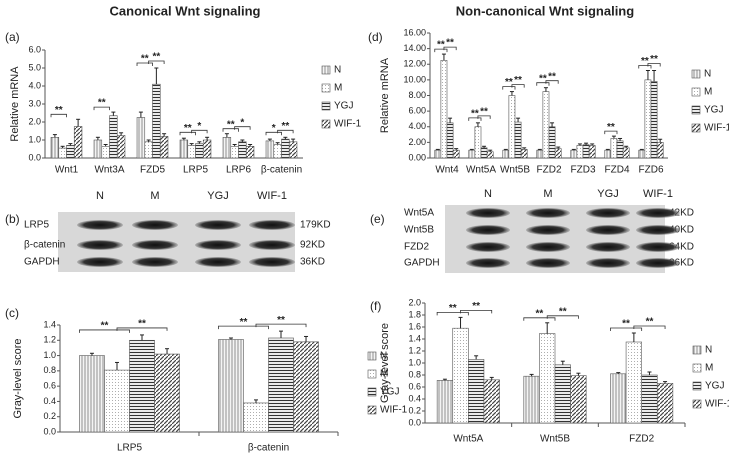  What do you see at coordinates (337, 70) in the screenshot?
I see `legend-label: N` at bounding box center [337, 70].